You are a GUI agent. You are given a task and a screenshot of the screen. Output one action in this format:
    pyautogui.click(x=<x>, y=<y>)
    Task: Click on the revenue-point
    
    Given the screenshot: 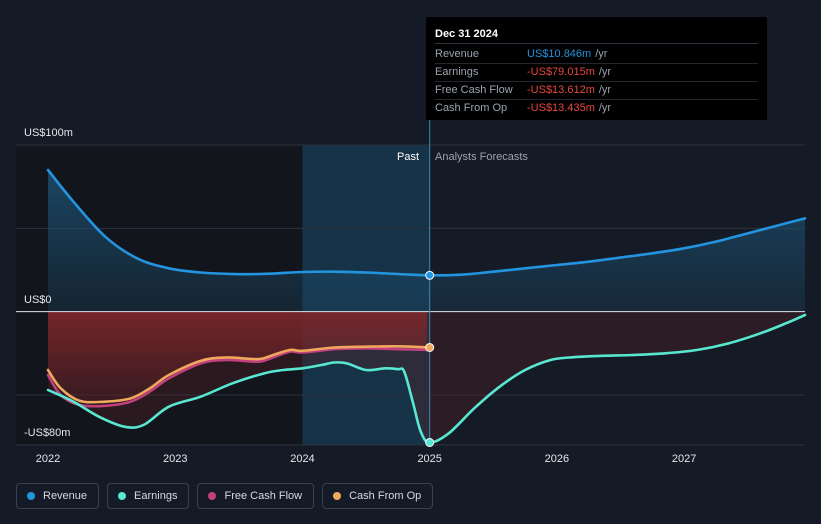 What is the action you would take?
    pyautogui.click(x=430, y=275)
    